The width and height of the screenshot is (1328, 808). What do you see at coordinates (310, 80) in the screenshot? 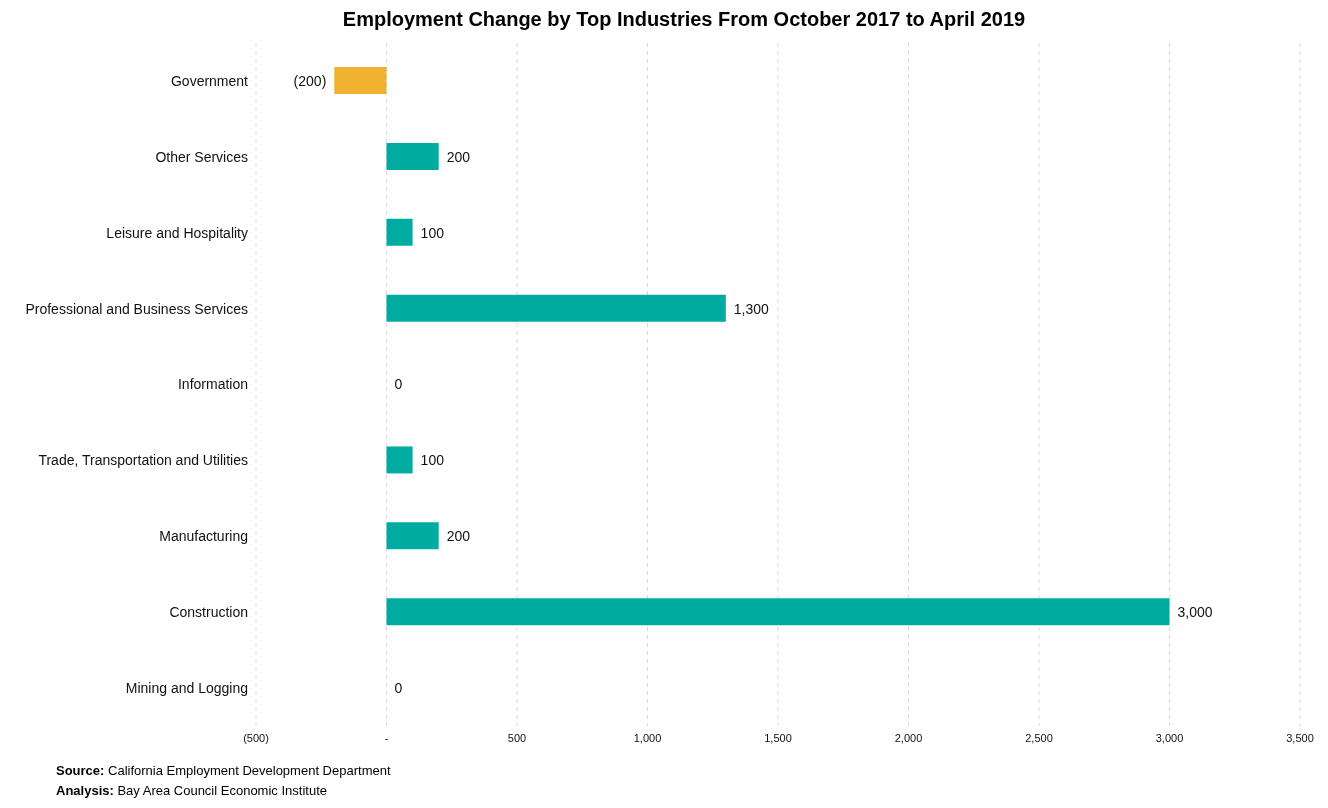
I see `data-label: (200)` at bounding box center [310, 80].